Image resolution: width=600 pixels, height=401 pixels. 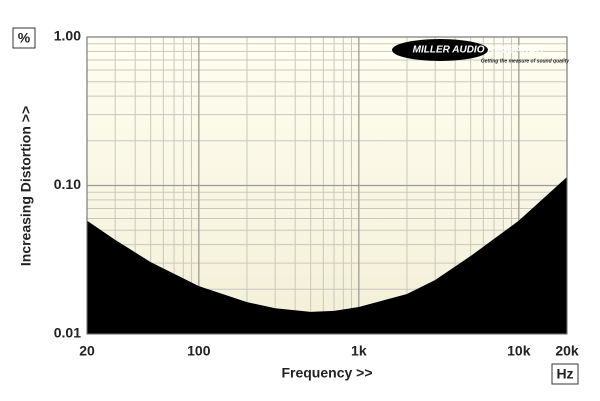 What do you see at coordinates (67, 184) in the screenshot?
I see `y-tick-label: 0.10` at bounding box center [67, 184].